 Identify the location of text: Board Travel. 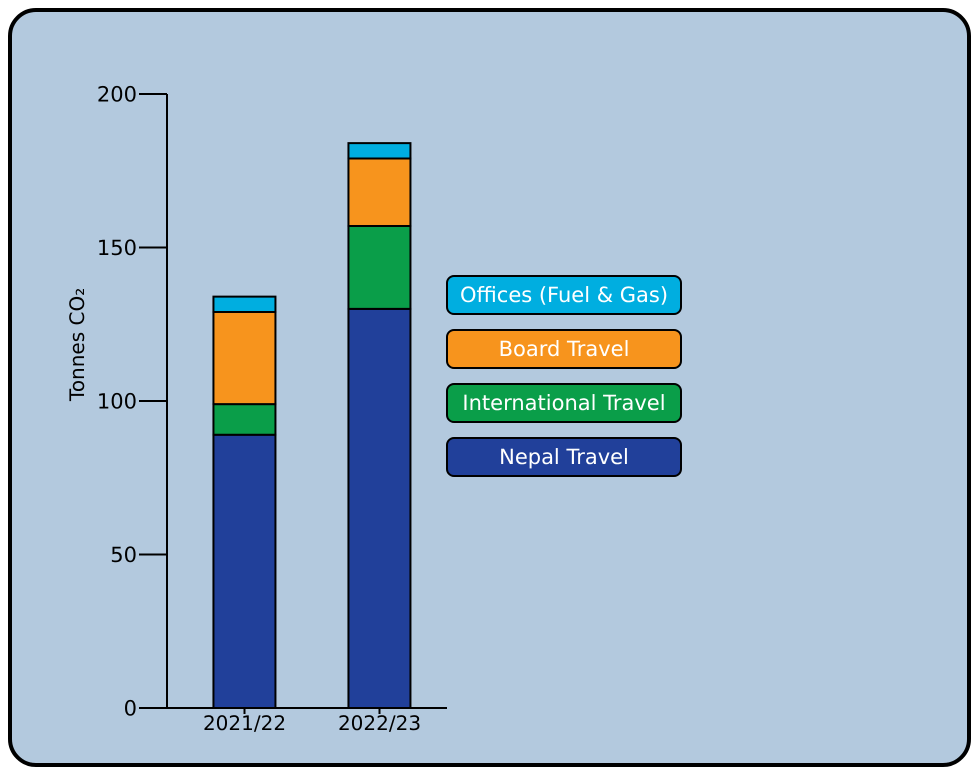
(564, 349).